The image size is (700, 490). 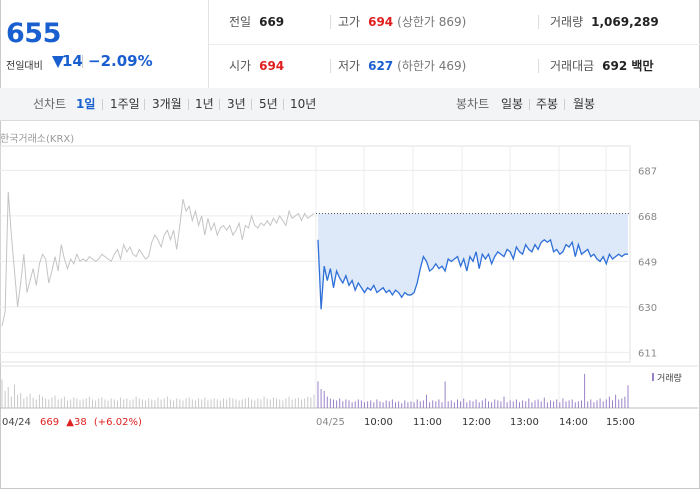 What do you see at coordinates (653, 377) in the screenshot?
I see `volume-legend-swatch` at bounding box center [653, 377].